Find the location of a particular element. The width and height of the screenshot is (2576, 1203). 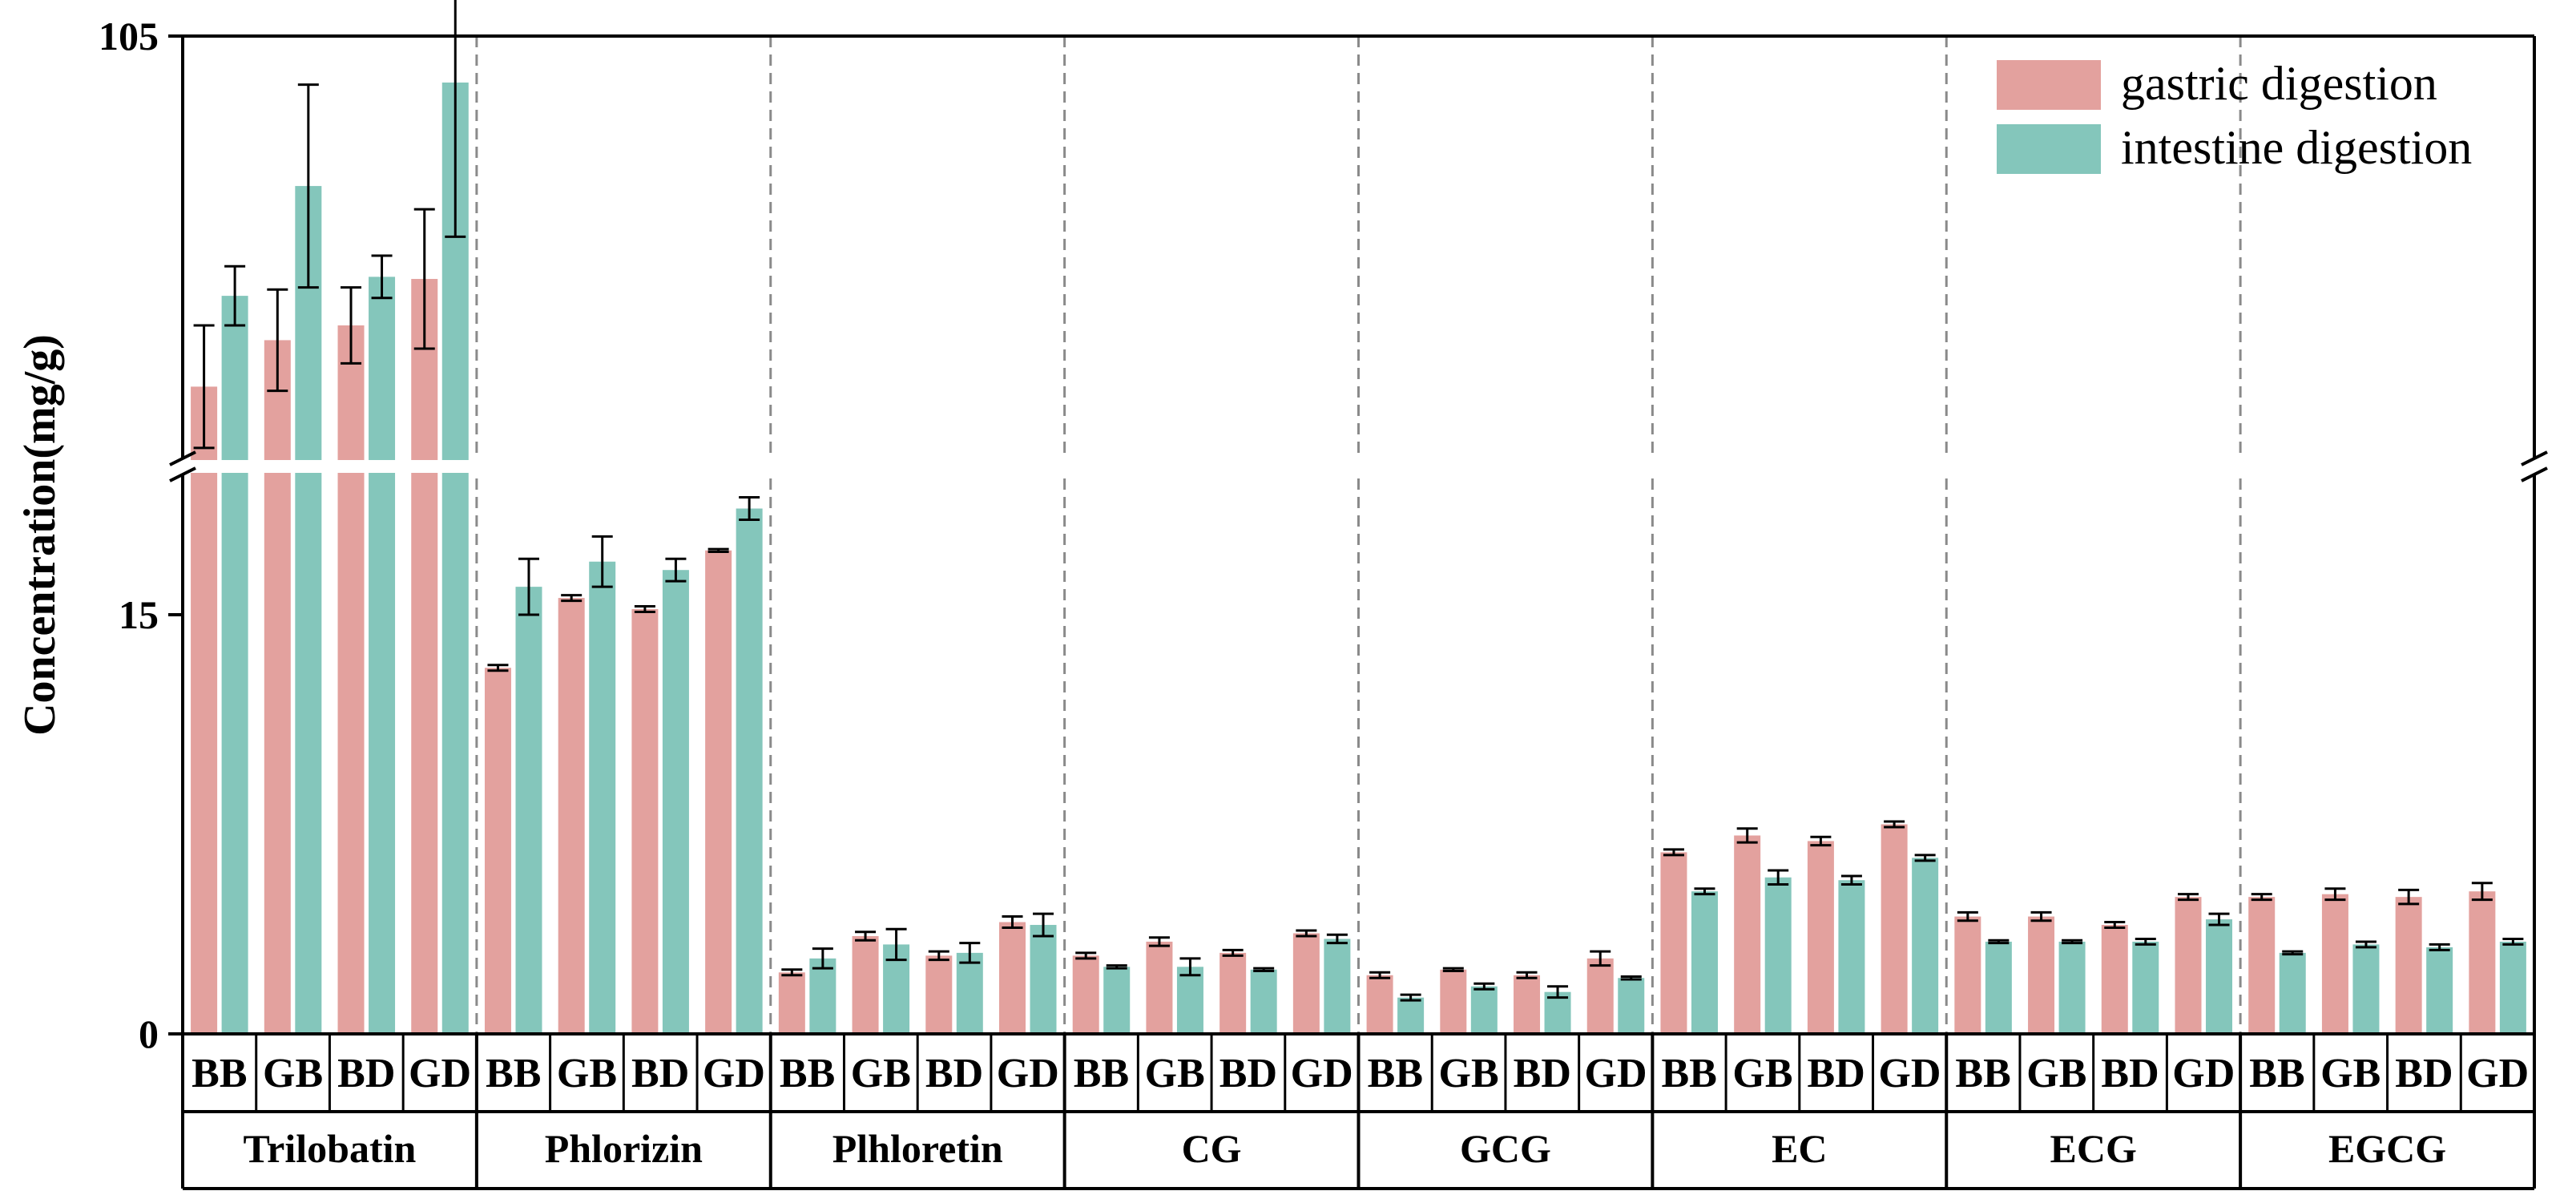

x-group-label: EC is located at coordinates (1799, 1148).